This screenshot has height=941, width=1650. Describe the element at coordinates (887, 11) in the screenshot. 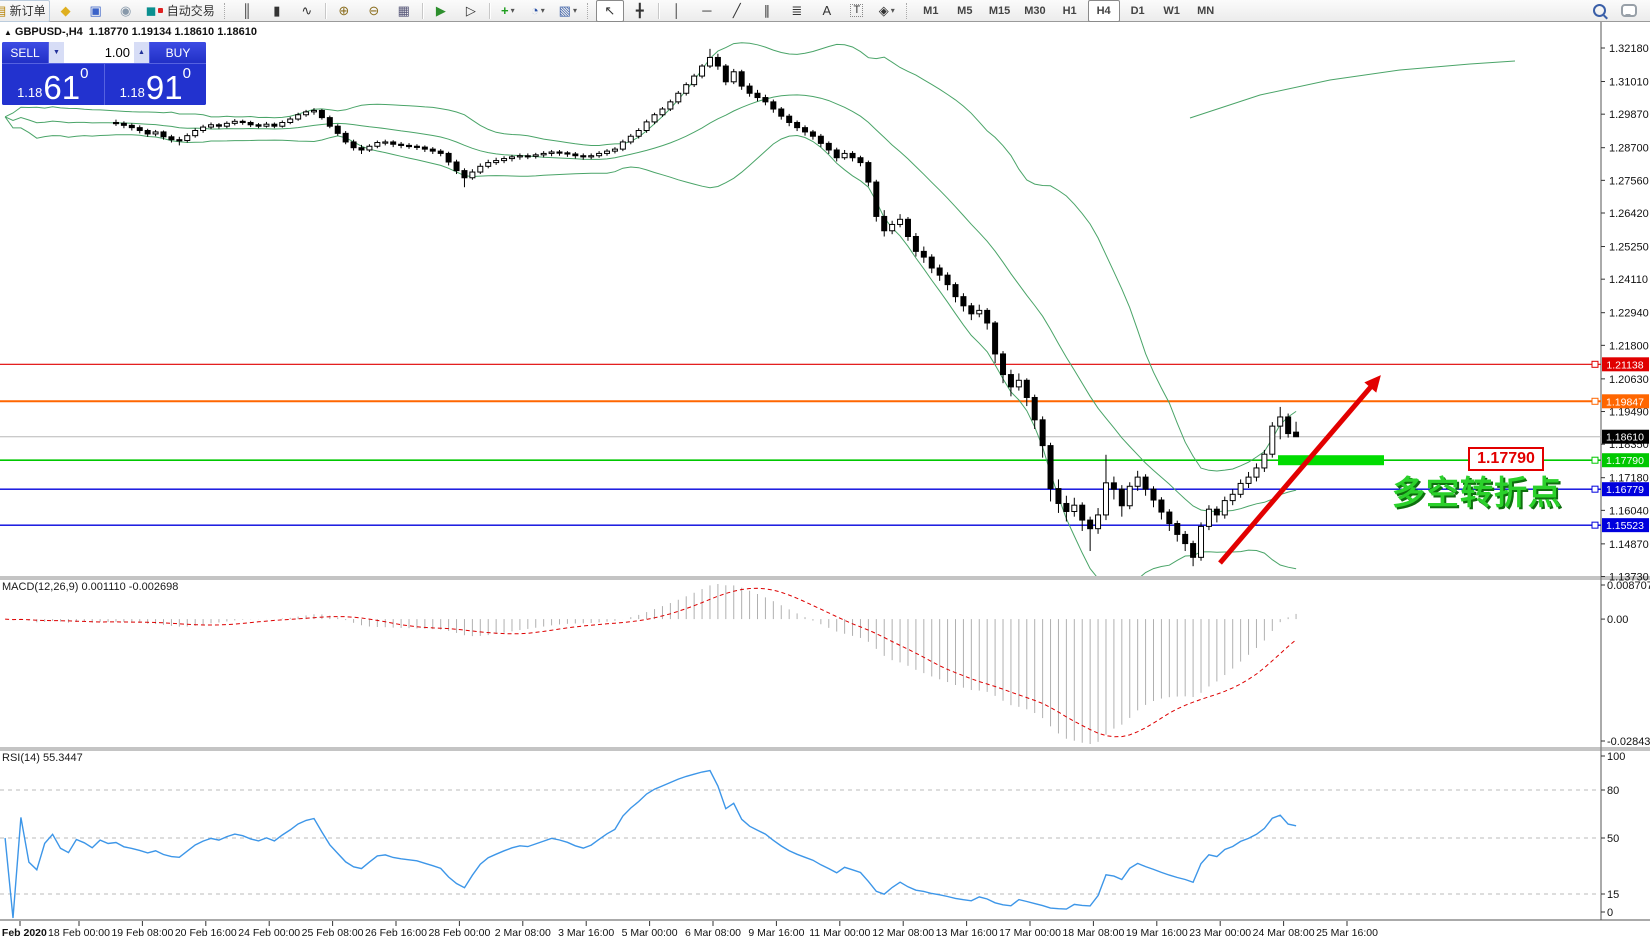

I see `shapes-tool-button: ◈ ▾` at that location.